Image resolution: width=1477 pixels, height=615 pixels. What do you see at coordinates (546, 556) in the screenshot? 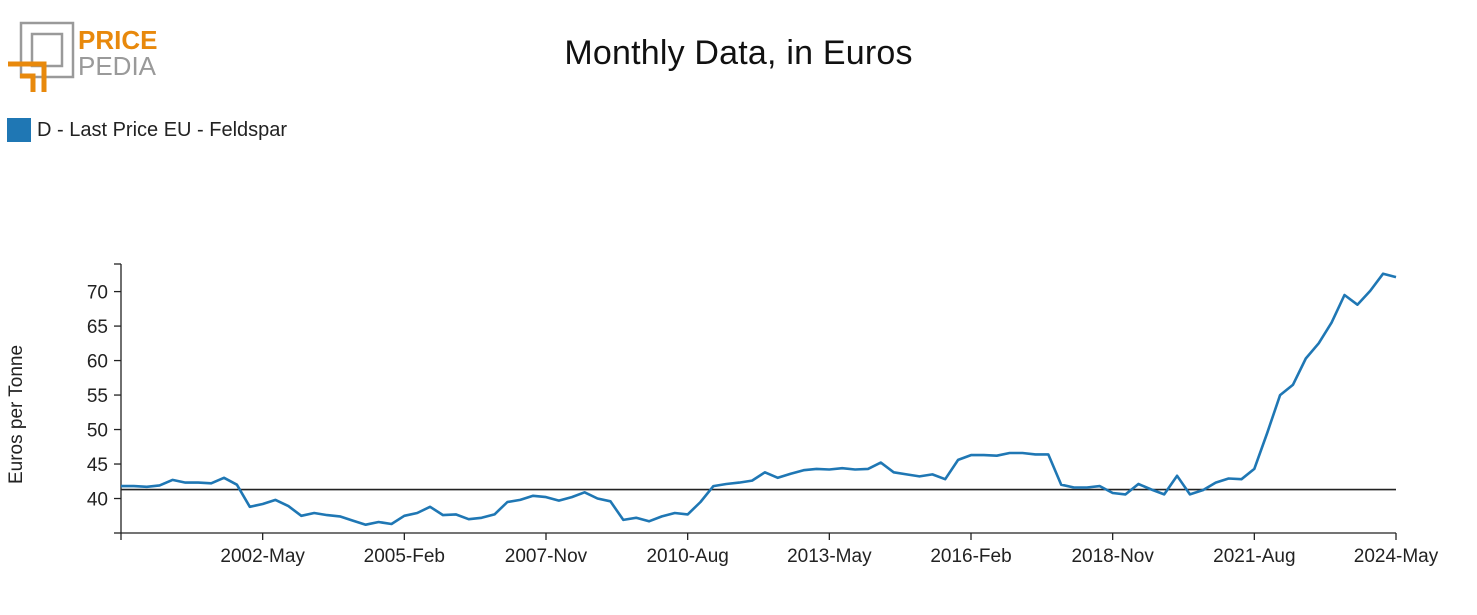
I see `x-tick-label: 2007-Nov` at bounding box center [546, 556].